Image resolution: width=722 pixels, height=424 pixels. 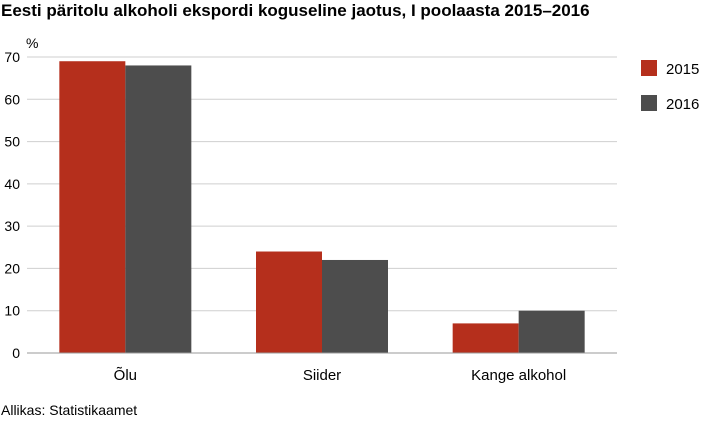 I want to click on y-tick-label: 50, so click(x=12, y=142).